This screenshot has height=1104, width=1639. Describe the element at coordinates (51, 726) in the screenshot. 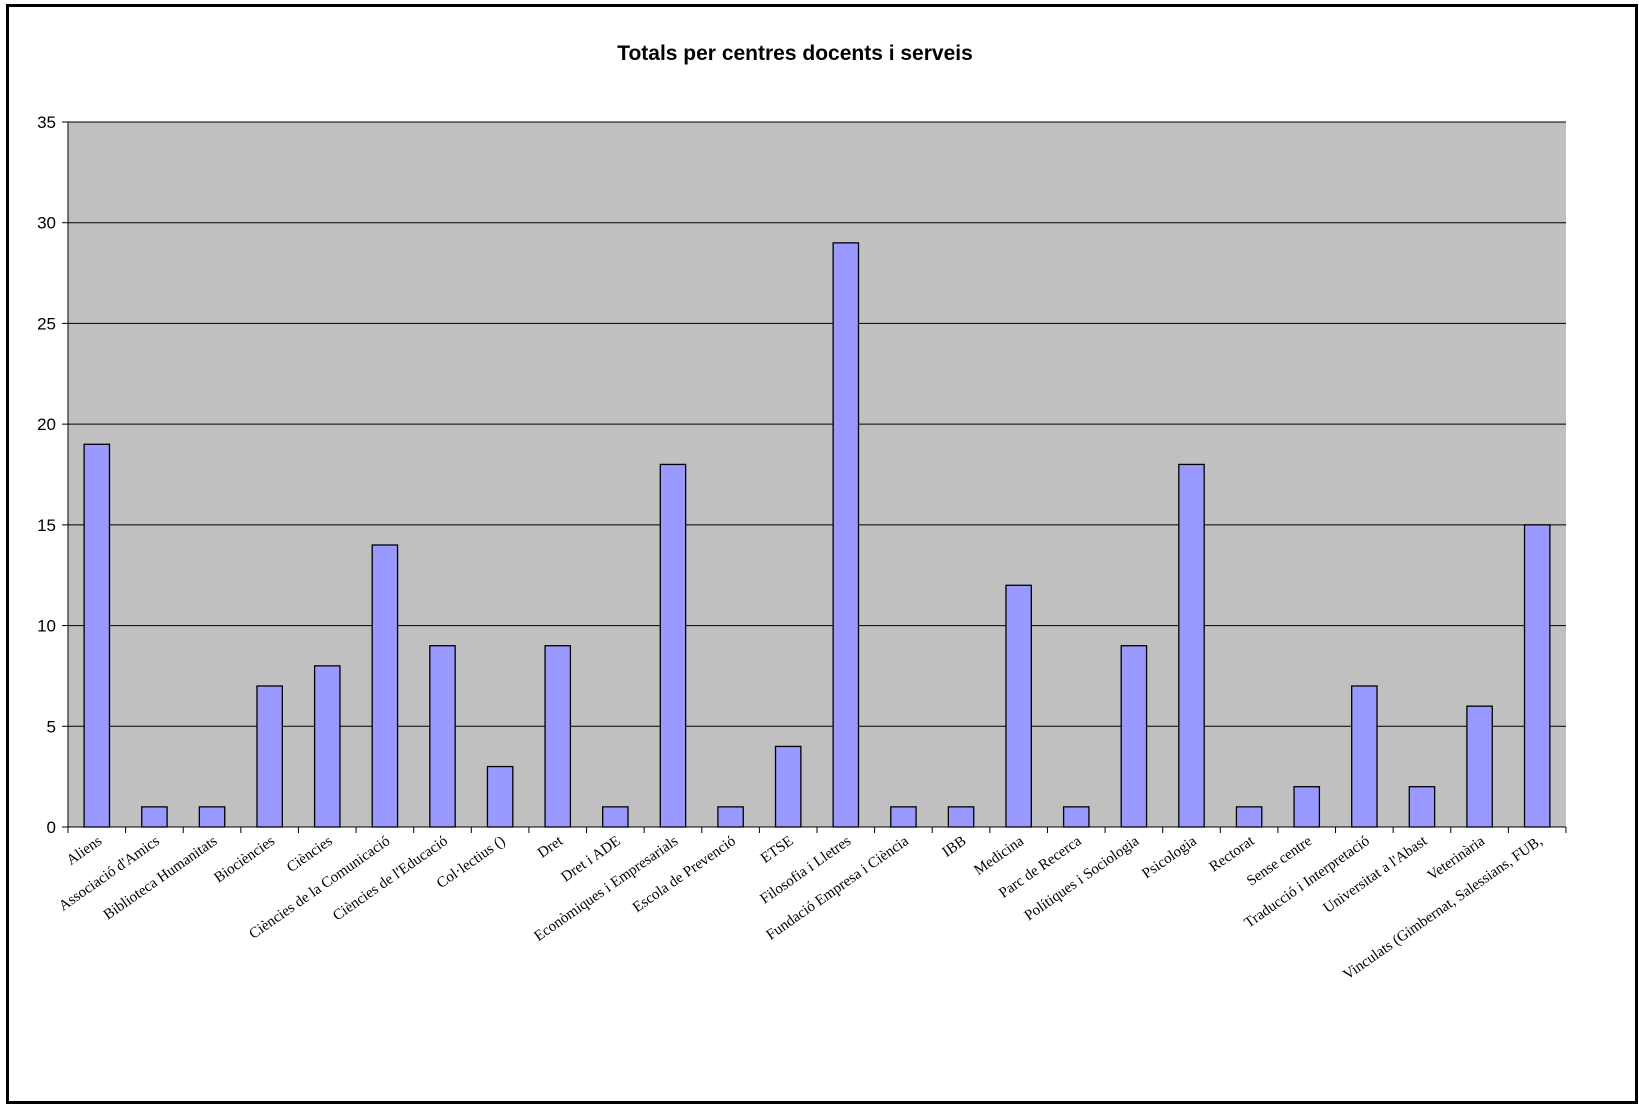

I see `y-tick-label: 5` at that location.